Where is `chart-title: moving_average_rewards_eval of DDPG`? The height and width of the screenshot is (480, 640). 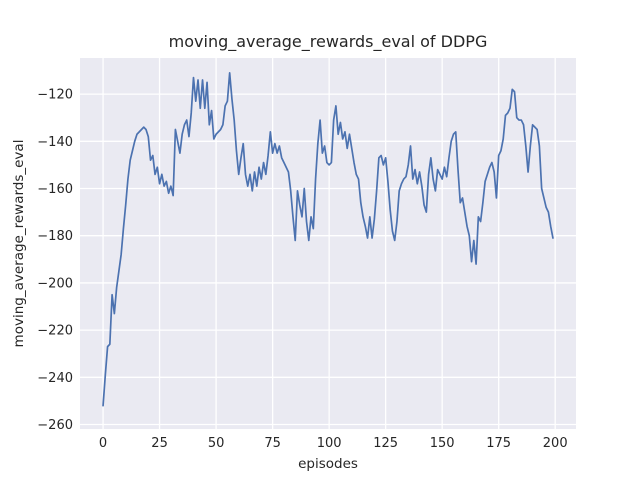 chart-title: moving_average_rewards_eval of DDPG is located at coordinates (328, 42).